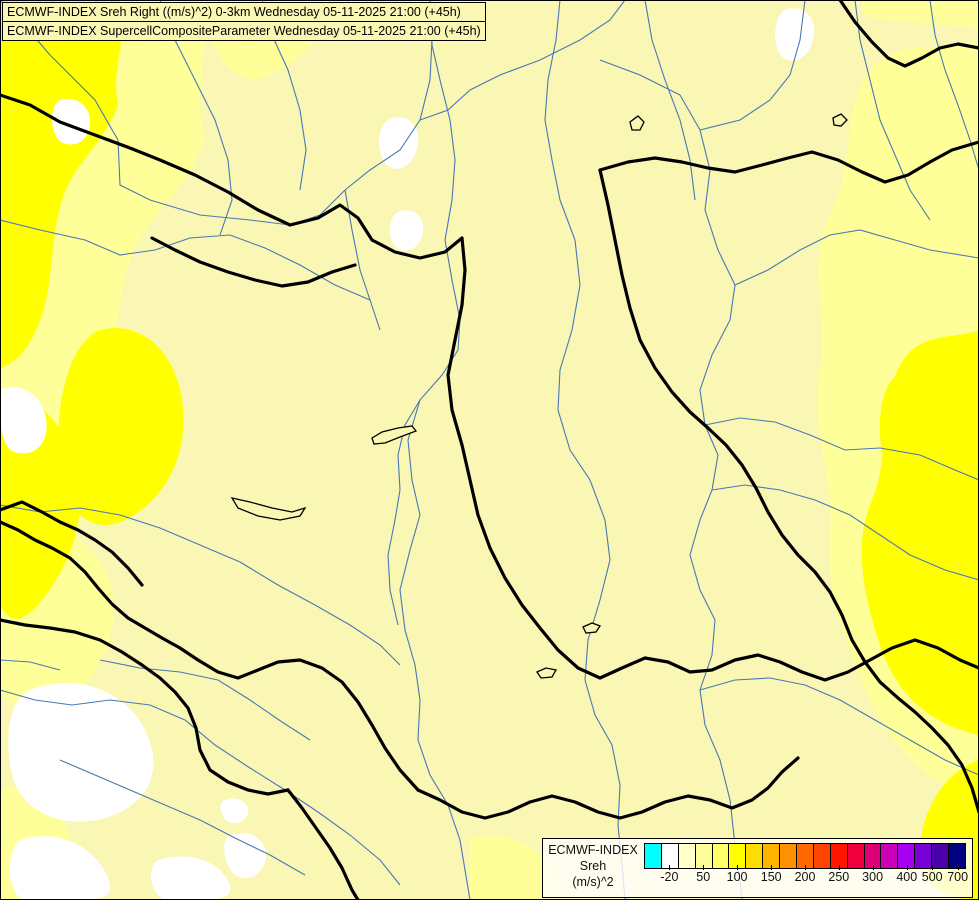  I want to click on colorbar-tick-row: -20 50 100 150 200 250 300 400 500 700, so click(806, 877).